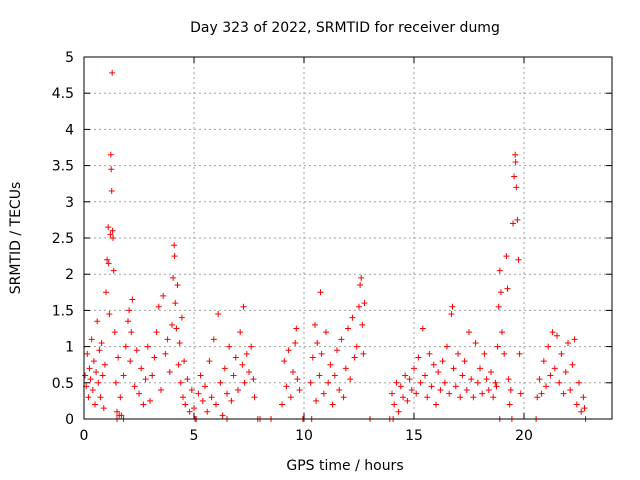 The width and height of the screenshot is (640, 480). What do you see at coordinates (69, 420) in the screenshot?
I see `y-tick-label: 0` at bounding box center [69, 420].